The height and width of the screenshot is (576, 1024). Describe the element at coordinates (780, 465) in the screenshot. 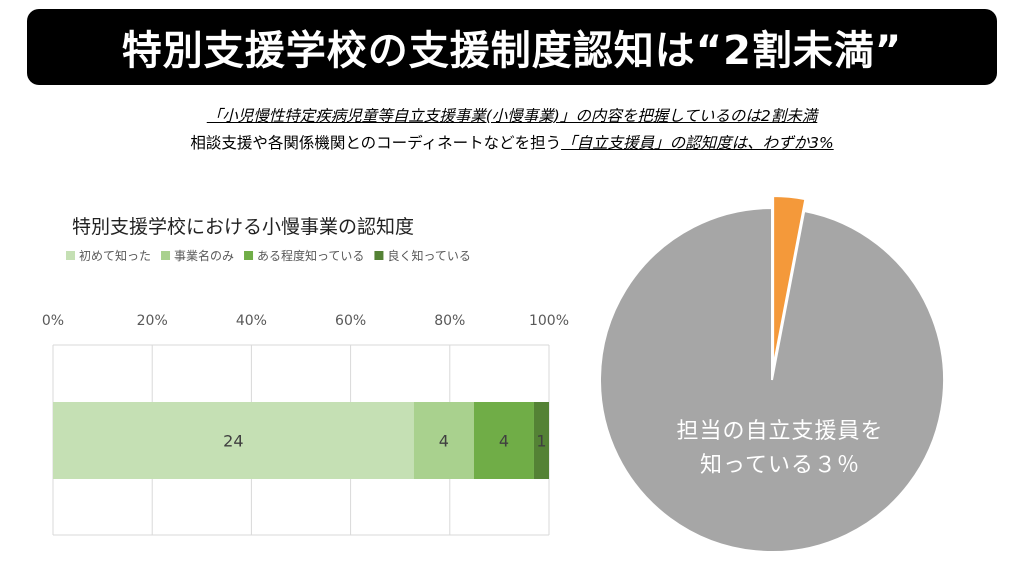

I see `pie-label-line-2: 知っている３％` at that location.